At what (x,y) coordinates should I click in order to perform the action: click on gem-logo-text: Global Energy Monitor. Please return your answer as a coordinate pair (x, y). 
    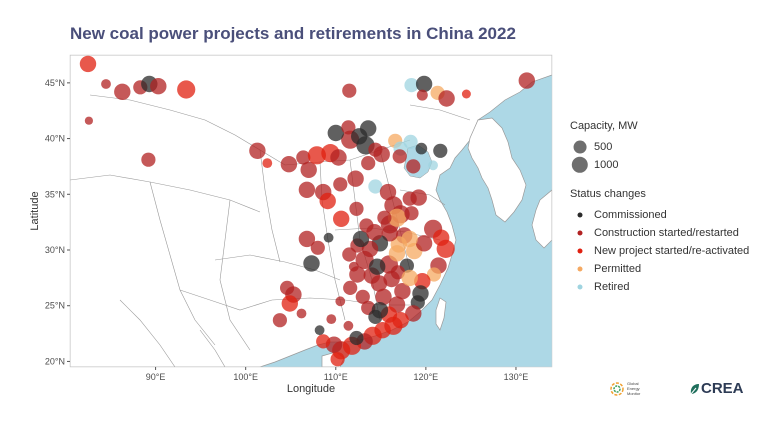
    Looking at the image, I should click on (634, 388).